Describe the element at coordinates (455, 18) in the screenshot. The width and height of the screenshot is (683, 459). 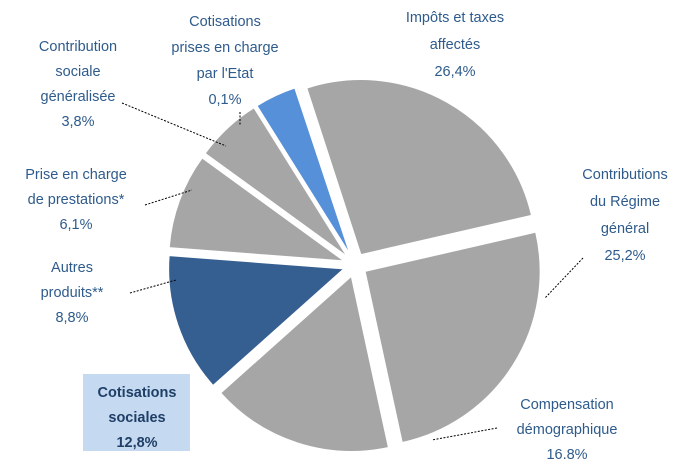
I see `slice-label: Impôts et taxes` at that location.